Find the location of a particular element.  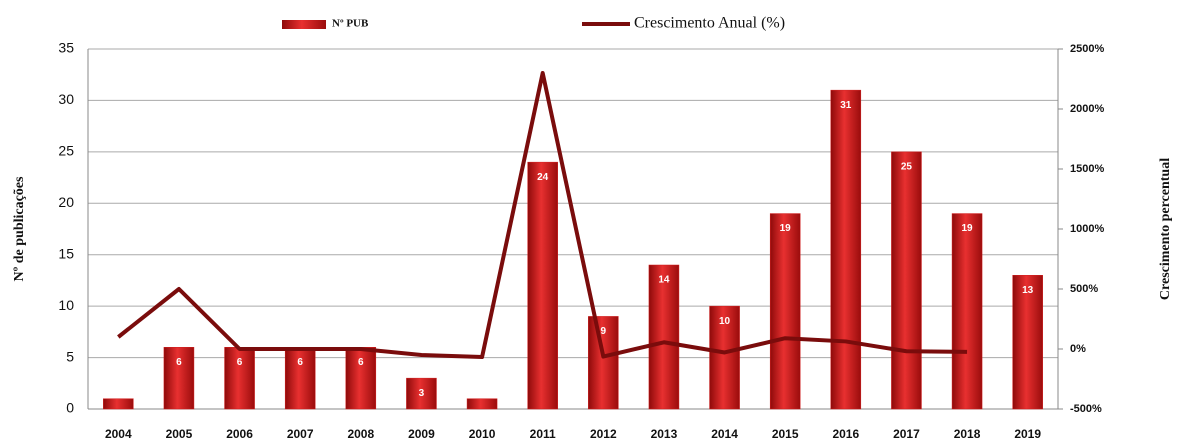

y-tick-label: 0 is located at coordinates (70, 408).